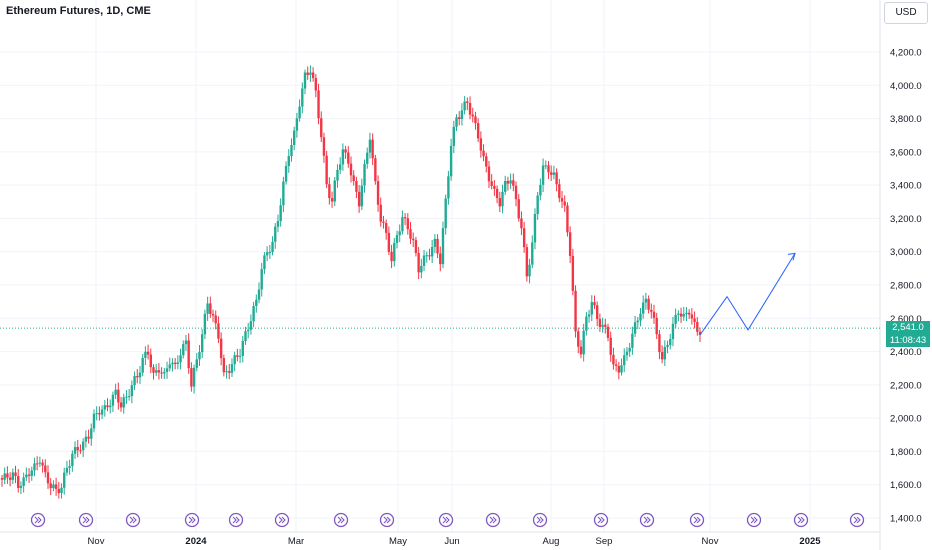 This screenshot has height=550, width=932. I want to click on y-tick-label: 2,600.0, so click(906, 319).